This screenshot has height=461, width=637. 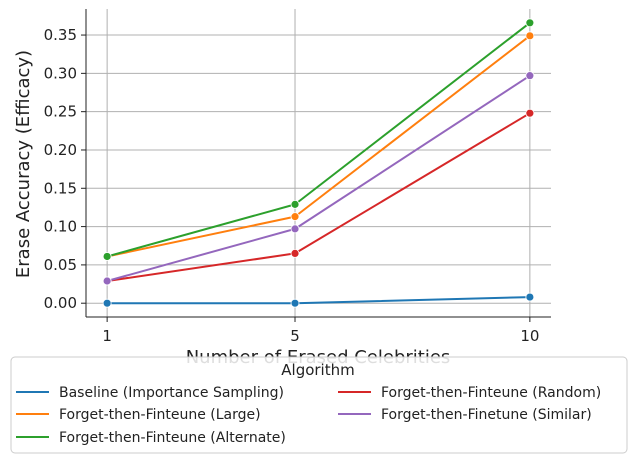 I want to click on legend-item: Forget-then-Finteune (Random), so click(x=469, y=393).